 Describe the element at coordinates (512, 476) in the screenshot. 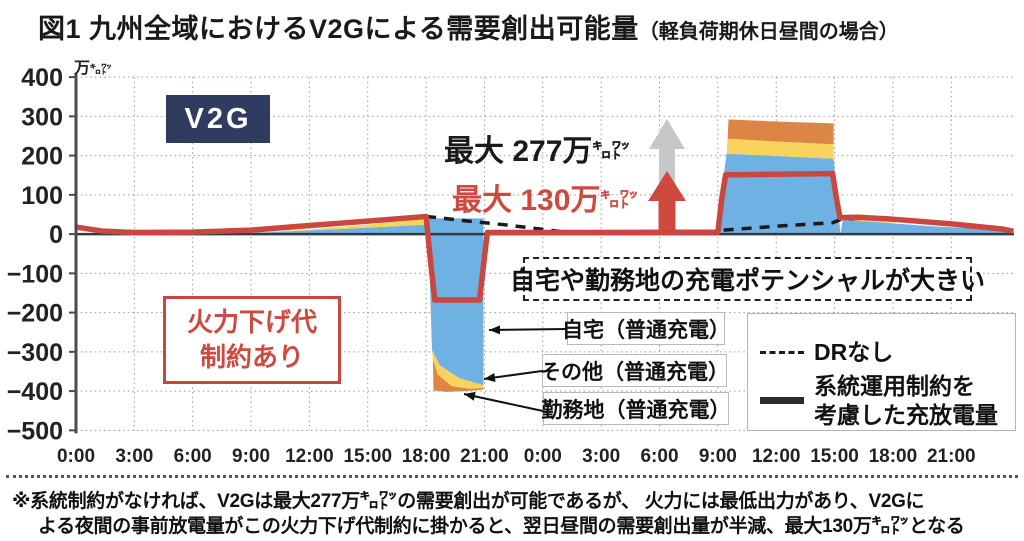

I see `footnote-separator` at that location.